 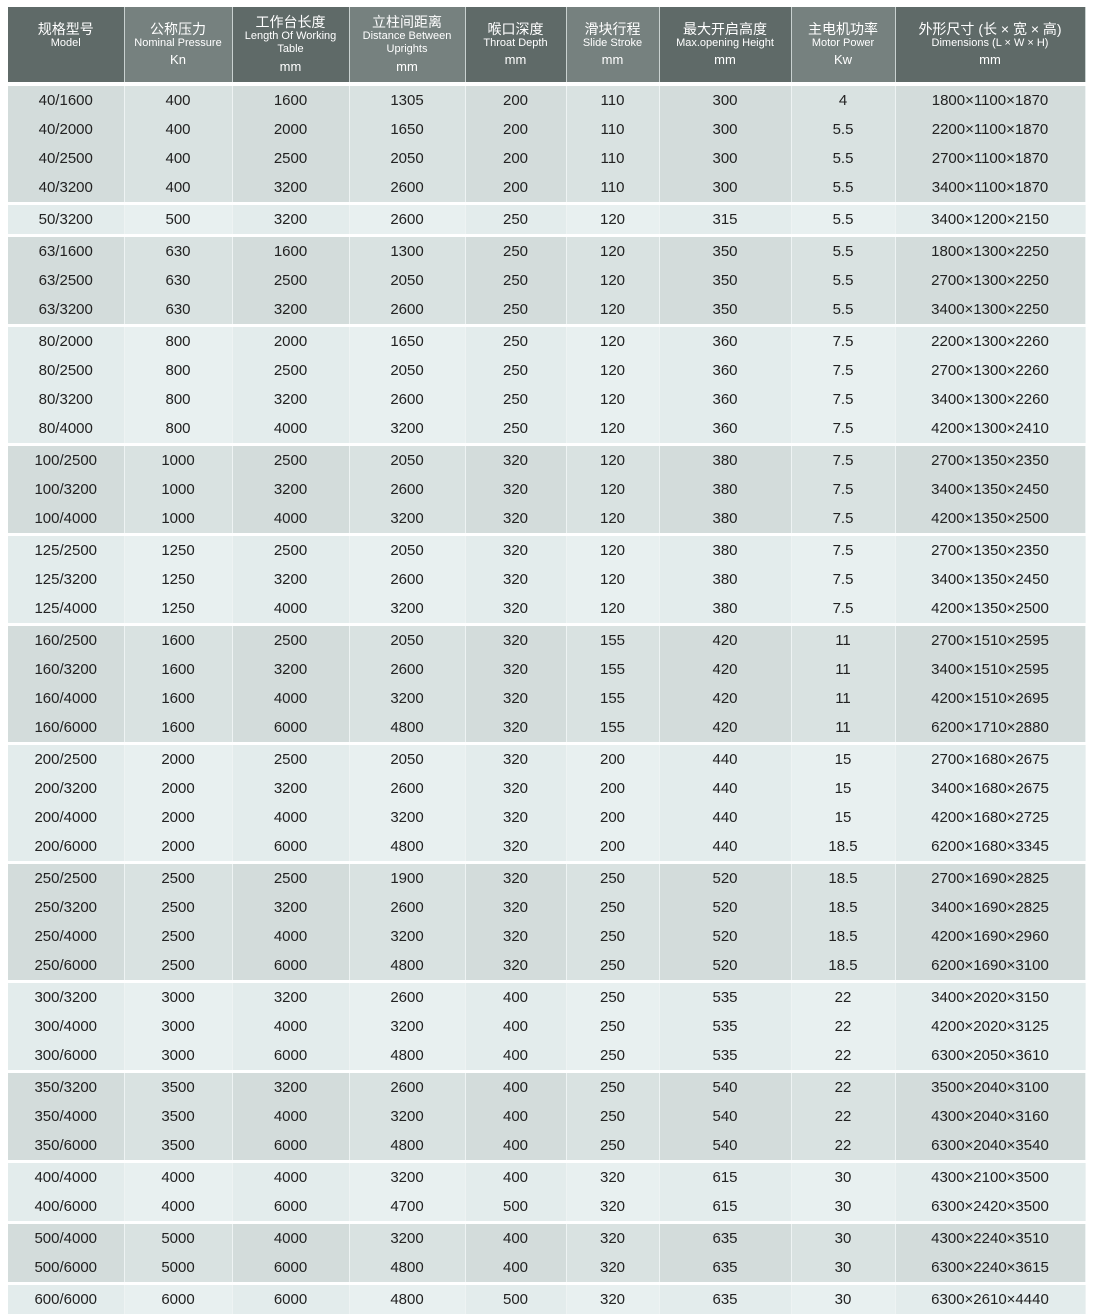 I want to click on cell-model: 80/4000, so click(x=66, y=429).